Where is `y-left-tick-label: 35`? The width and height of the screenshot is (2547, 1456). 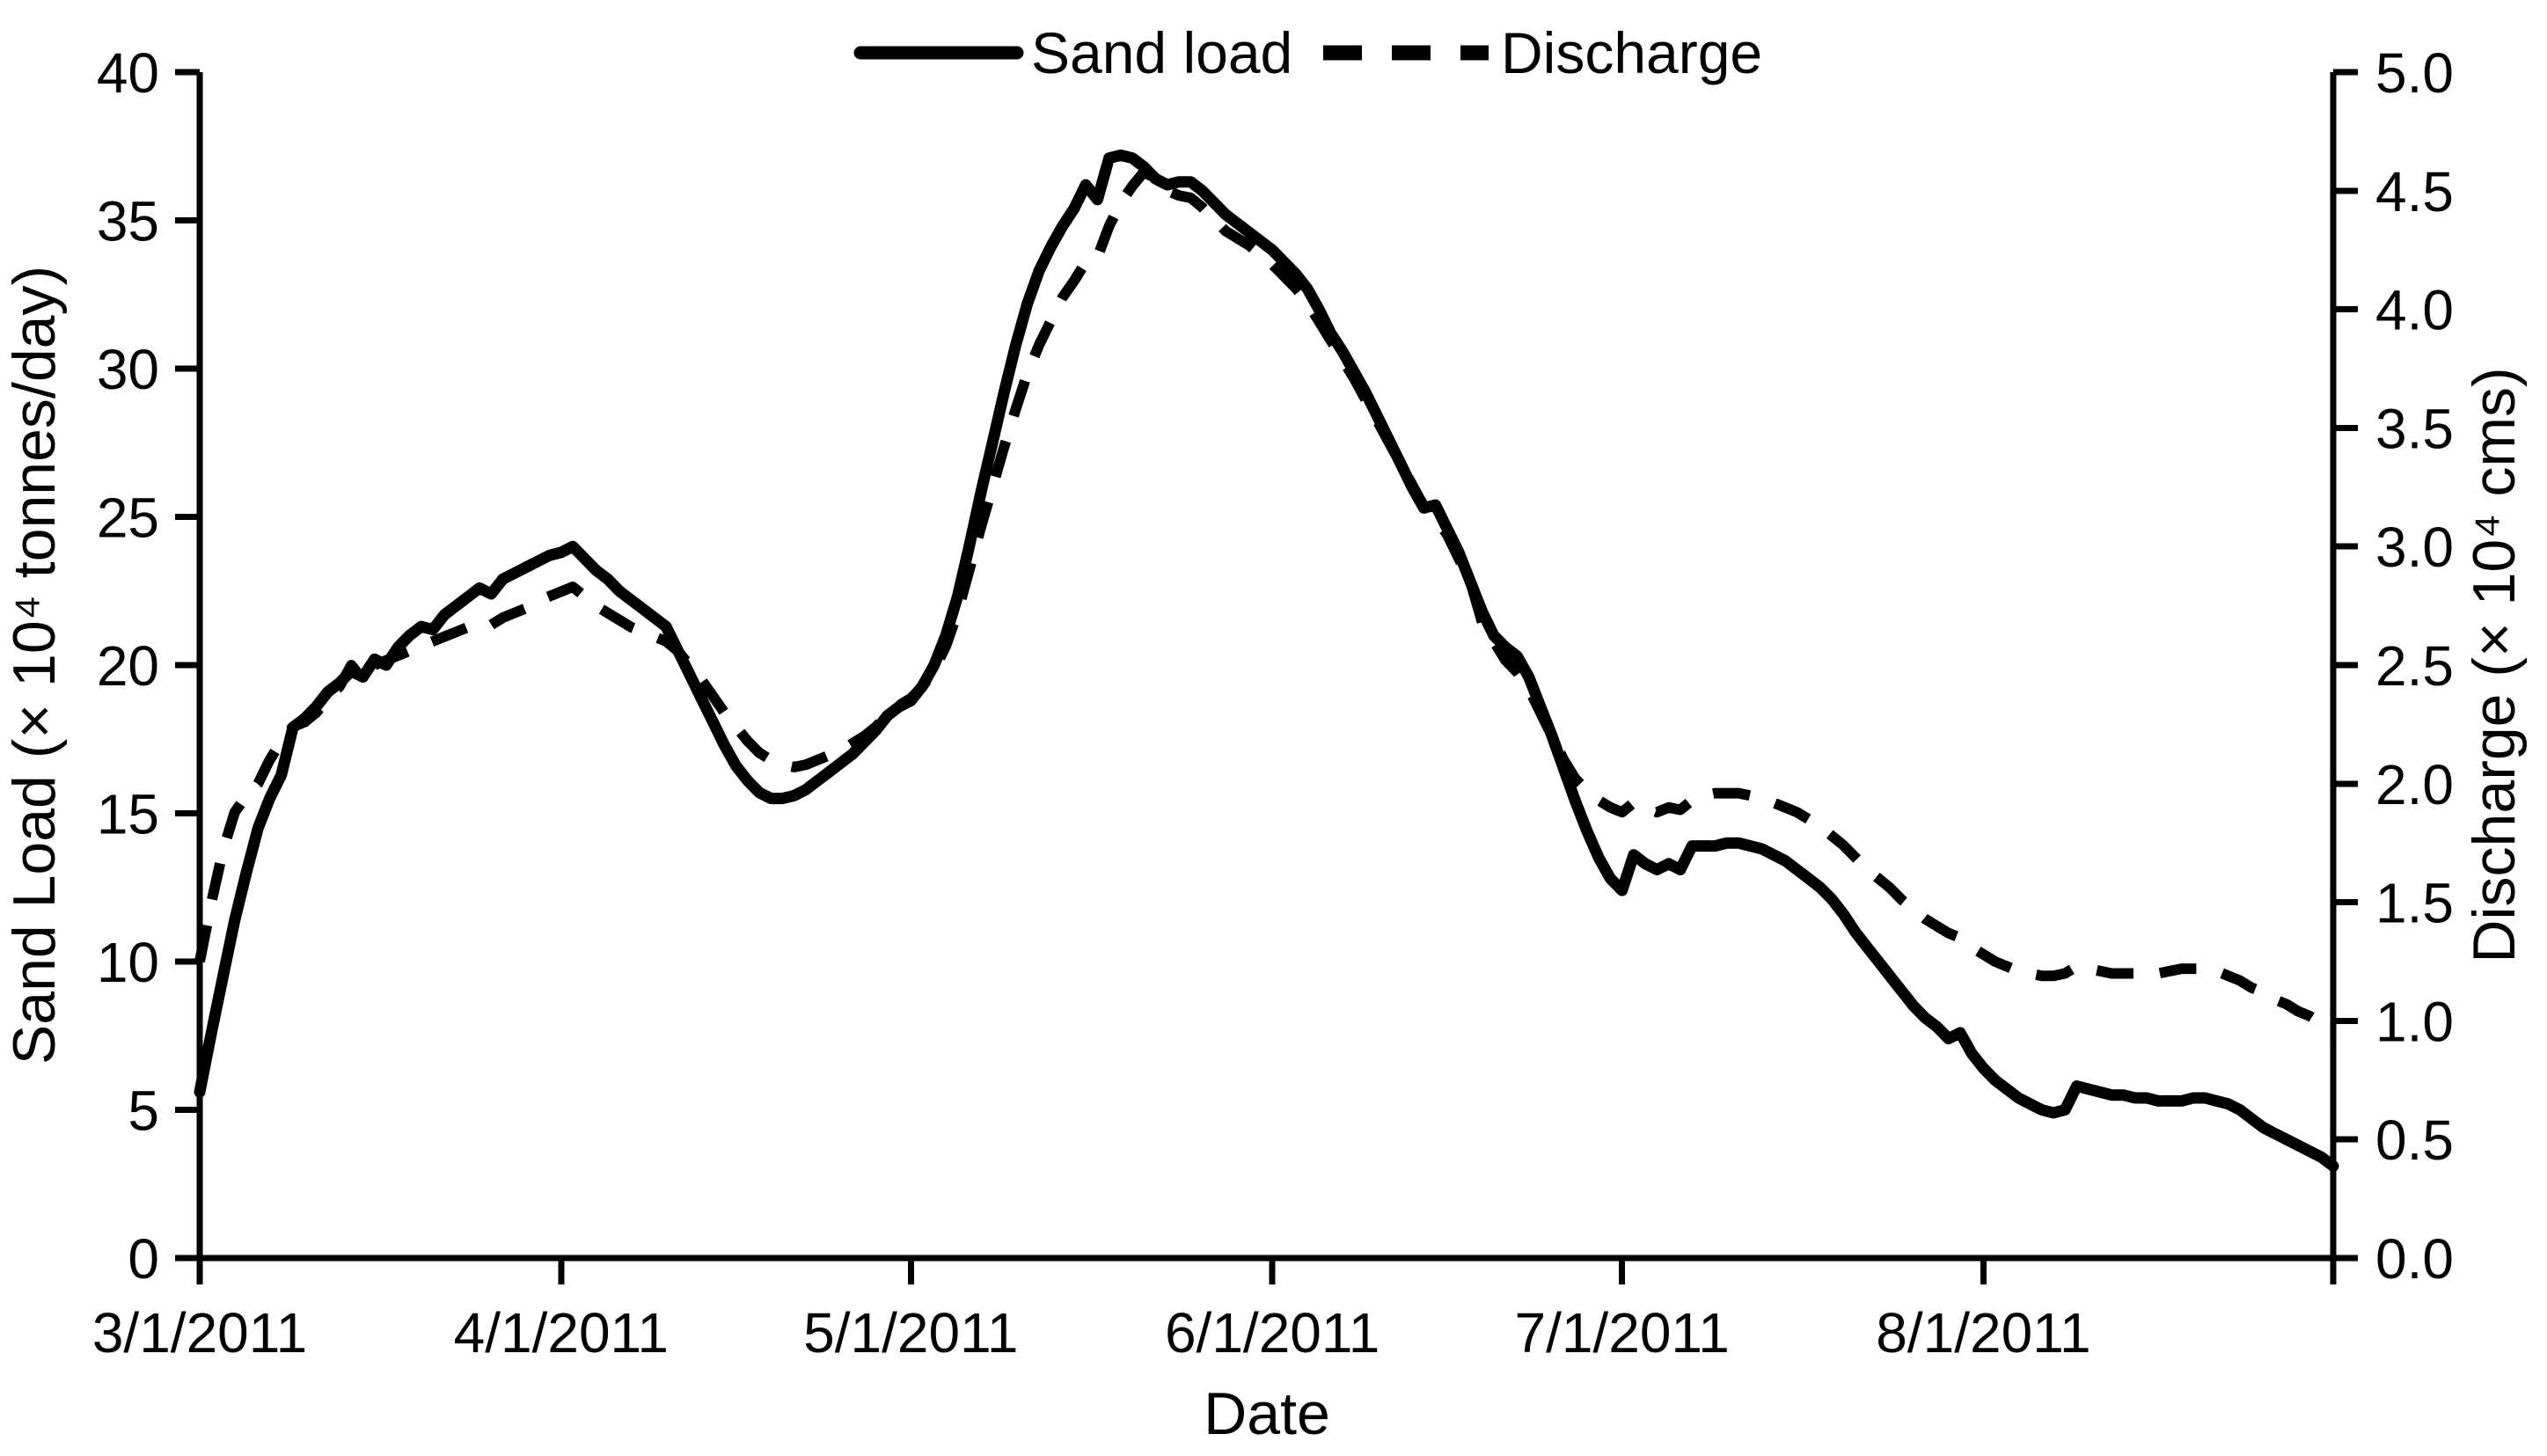
y-left-tick-label: 35 is located at coordinates (128, 221).